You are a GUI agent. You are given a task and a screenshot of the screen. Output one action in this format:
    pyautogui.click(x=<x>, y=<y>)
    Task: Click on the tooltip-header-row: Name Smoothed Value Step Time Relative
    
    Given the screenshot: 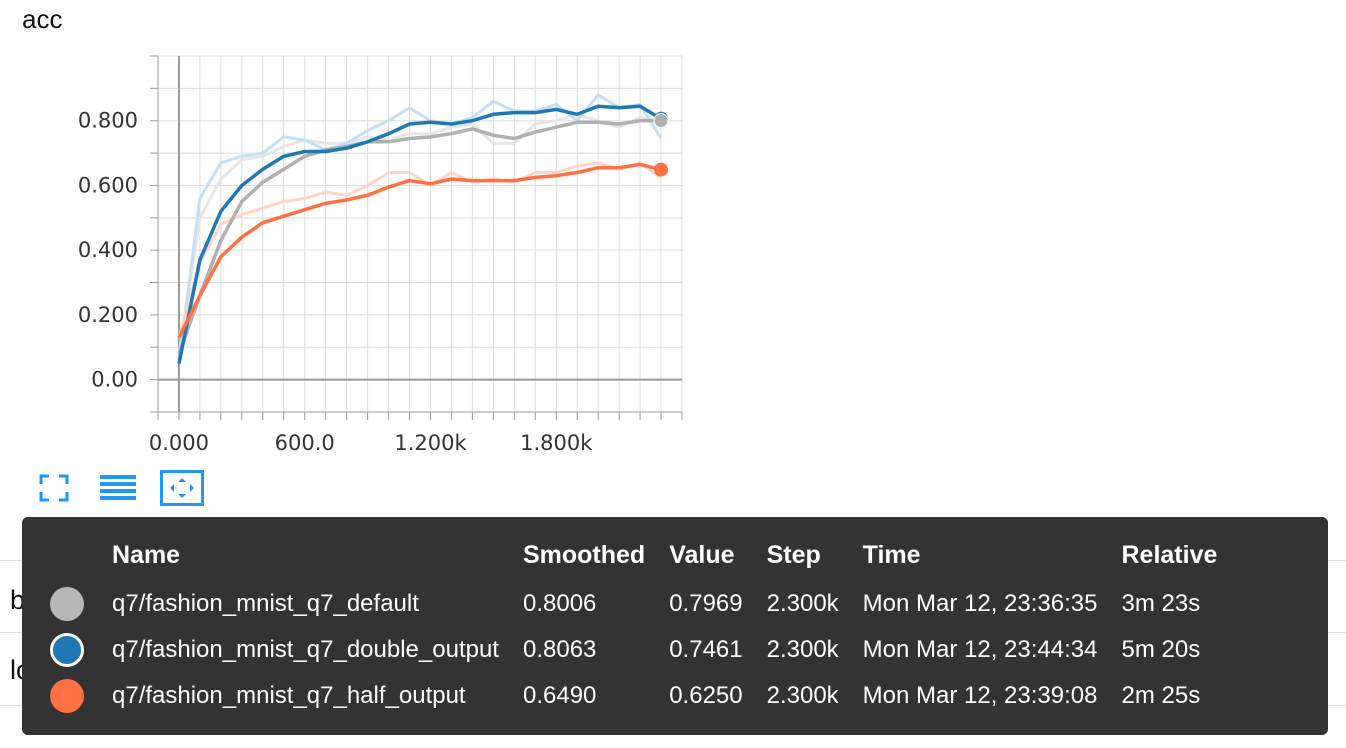 What is the action you would take?
    pyautogui.click(x=635, y=558)
    